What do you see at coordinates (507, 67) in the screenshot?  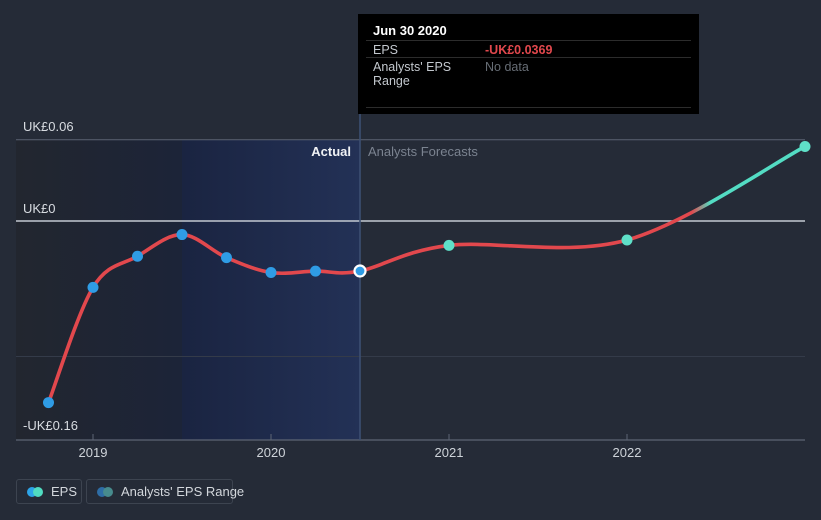 I see `tooltip-range-value: No data` at bounding box center [507, 67].